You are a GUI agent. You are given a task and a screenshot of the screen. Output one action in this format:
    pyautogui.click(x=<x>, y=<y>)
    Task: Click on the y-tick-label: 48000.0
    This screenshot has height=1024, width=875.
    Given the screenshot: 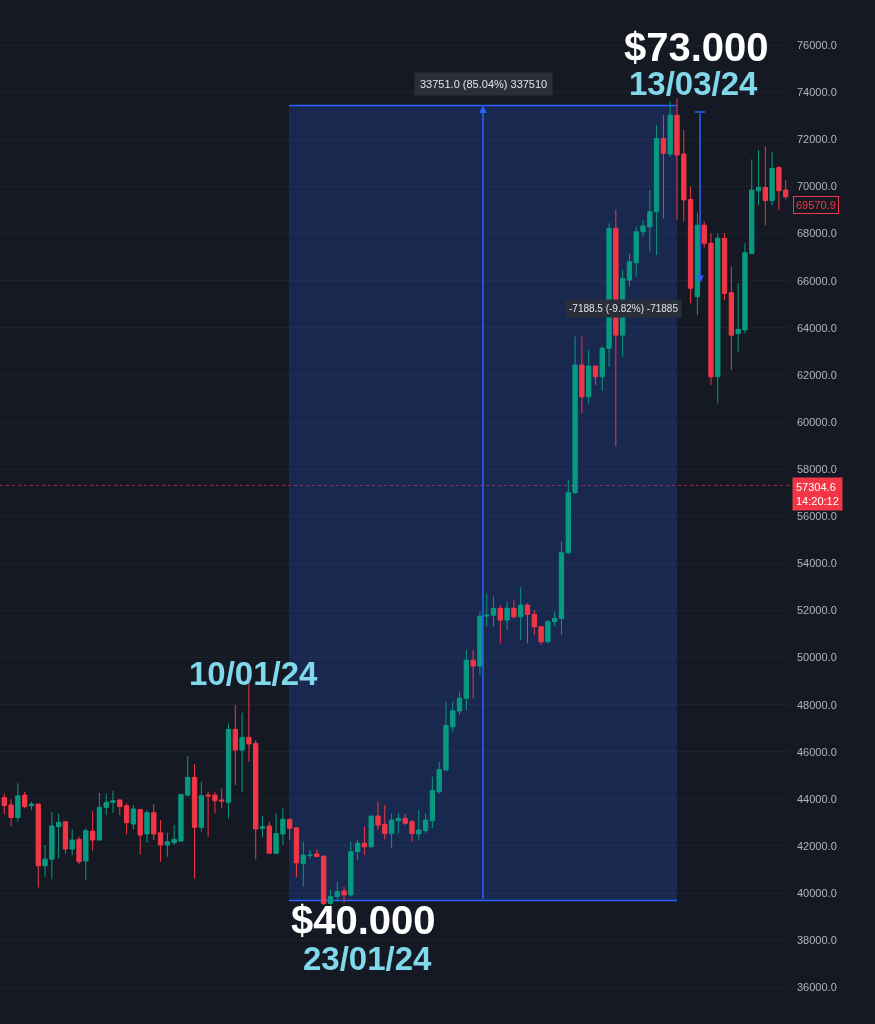 What is the action you would take?
    pyautogui.click(x=817, y=704)
    